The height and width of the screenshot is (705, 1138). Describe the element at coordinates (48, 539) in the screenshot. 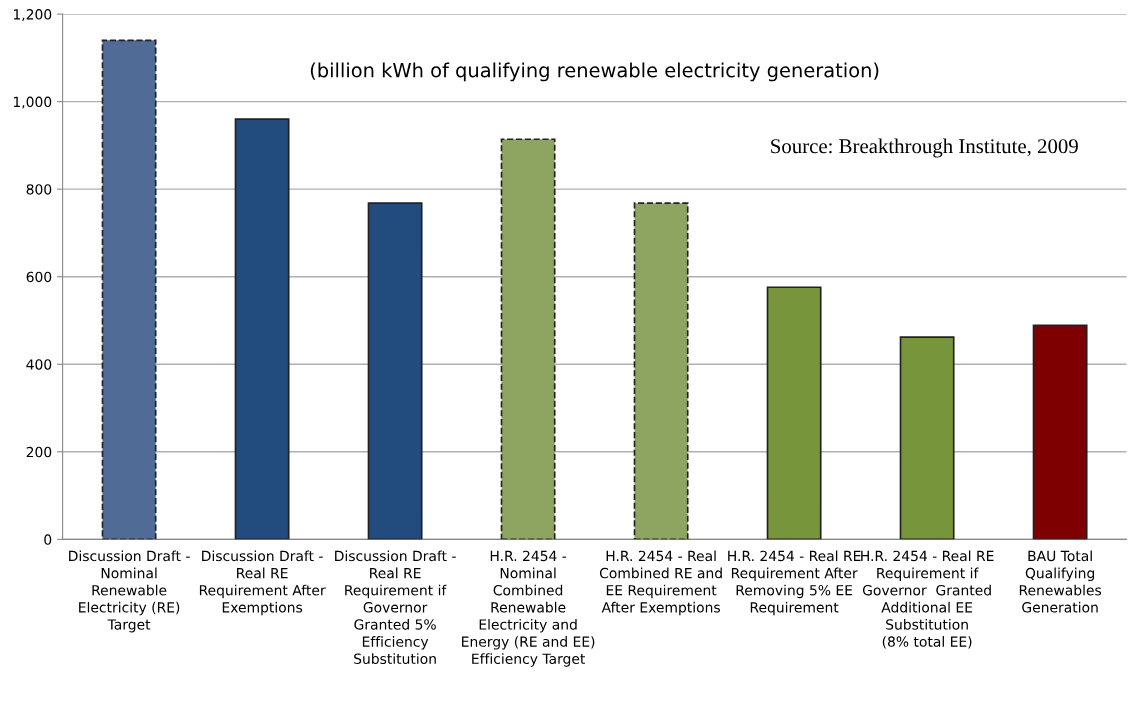

I see `y-tick-label: 0` at that location.